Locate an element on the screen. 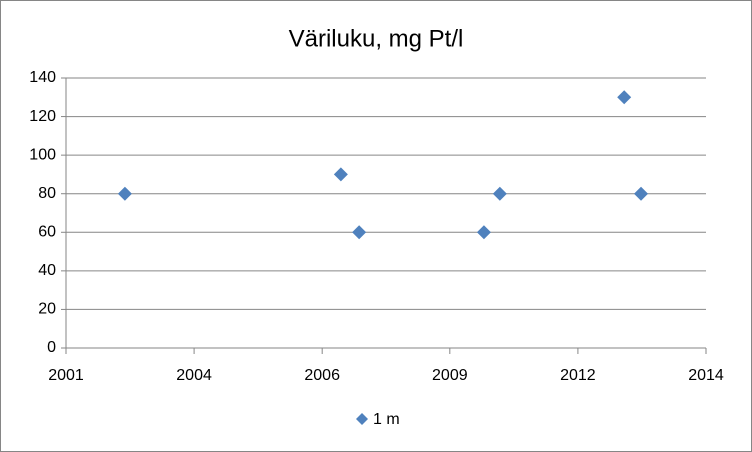 The height and width of the screenshot is (452, 752). y-tick-label: 80 is located at coordinates (47, 193).